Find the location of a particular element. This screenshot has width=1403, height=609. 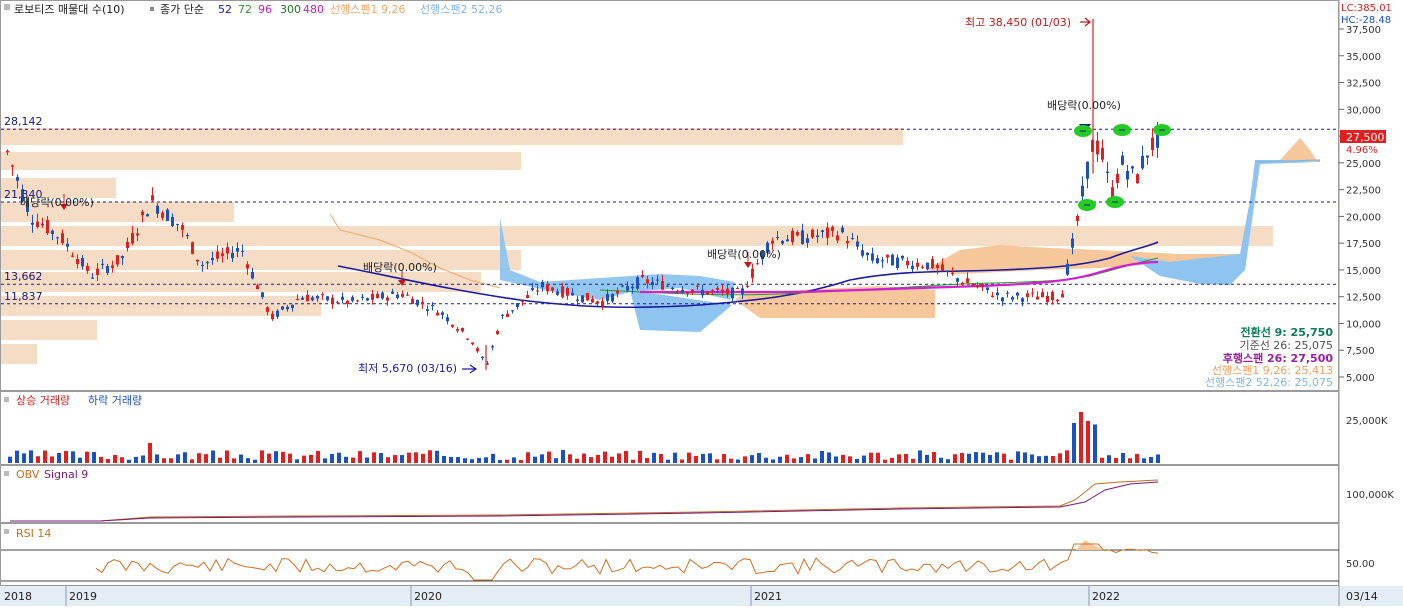

x-label-2022: 2022 is located at coordinates (1106, 596).